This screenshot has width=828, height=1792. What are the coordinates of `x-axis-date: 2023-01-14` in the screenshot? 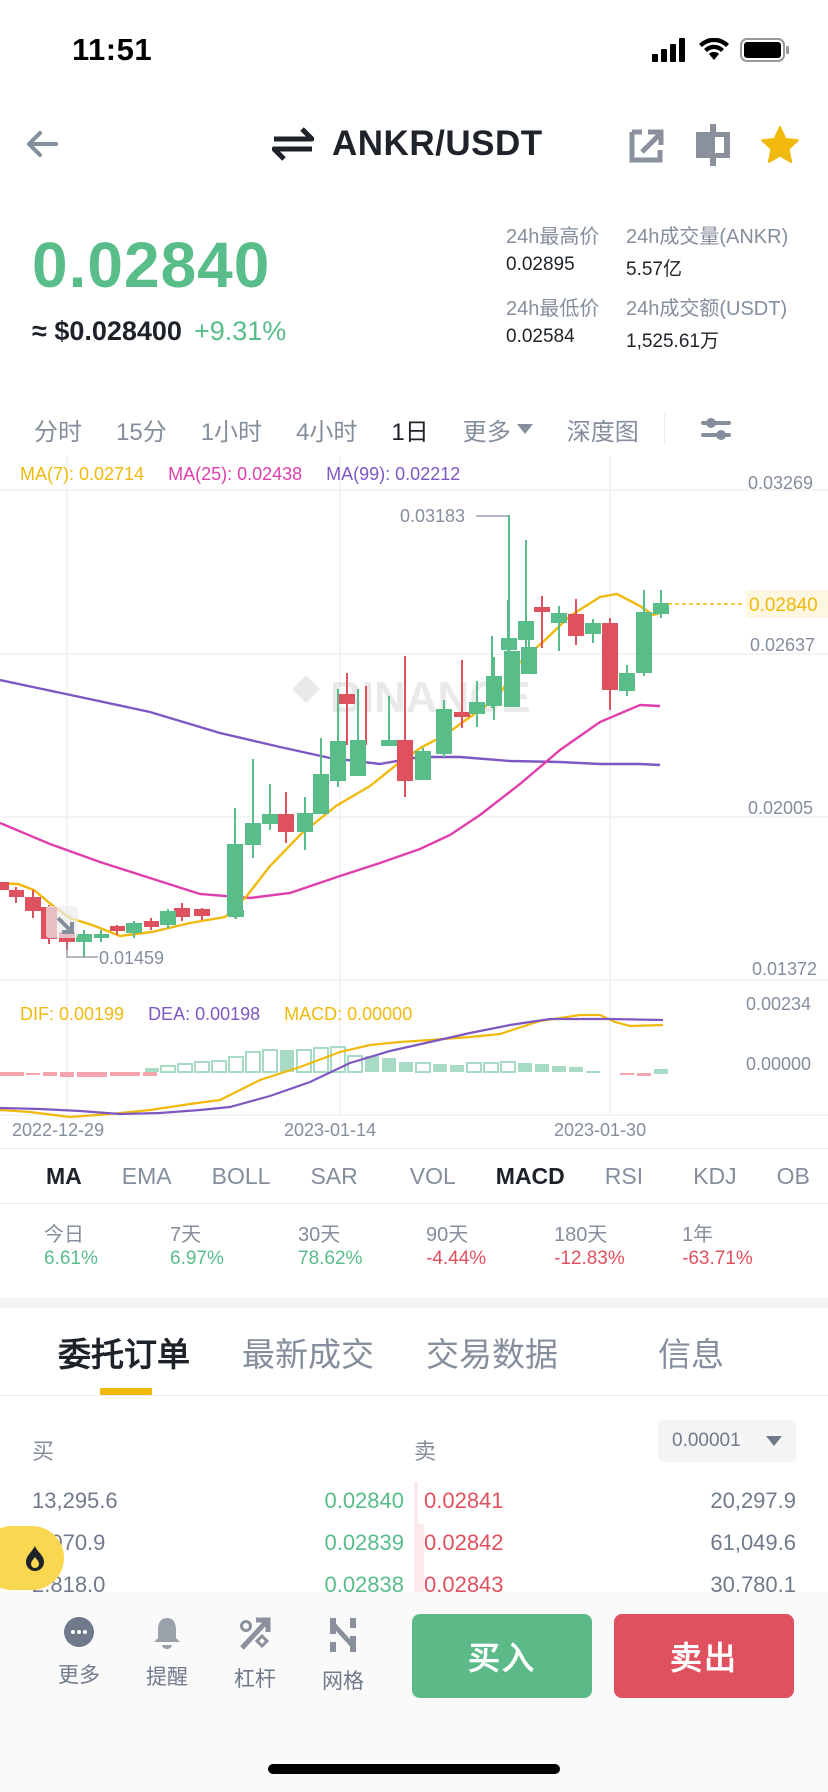 It's located at (330, 1130).